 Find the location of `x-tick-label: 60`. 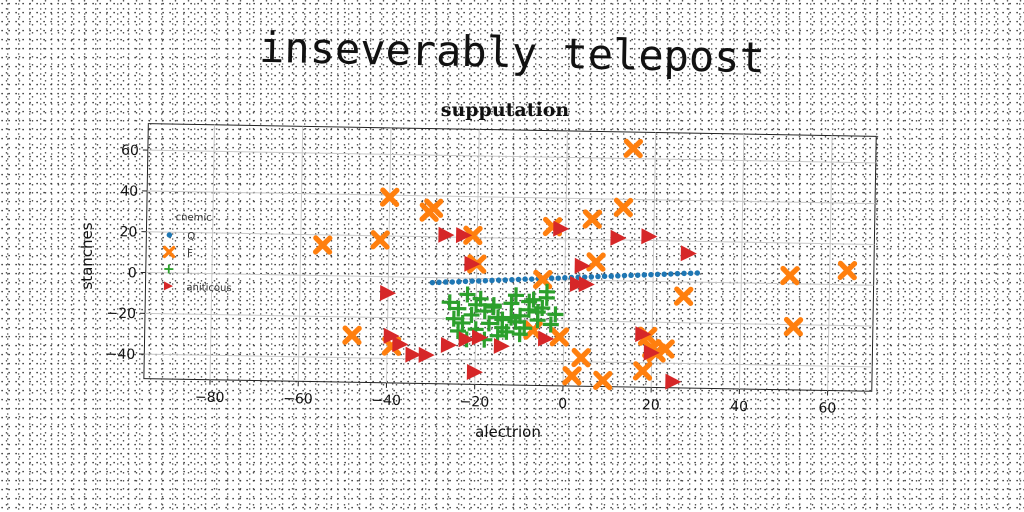

x-tick-label: 60 is located at coordinates (827, 408).